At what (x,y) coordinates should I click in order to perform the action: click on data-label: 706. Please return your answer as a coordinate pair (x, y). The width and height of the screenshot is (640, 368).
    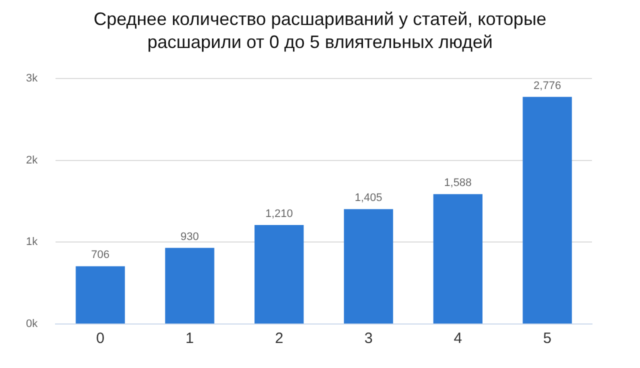
    Looking at the image, I should click on (100, 255).